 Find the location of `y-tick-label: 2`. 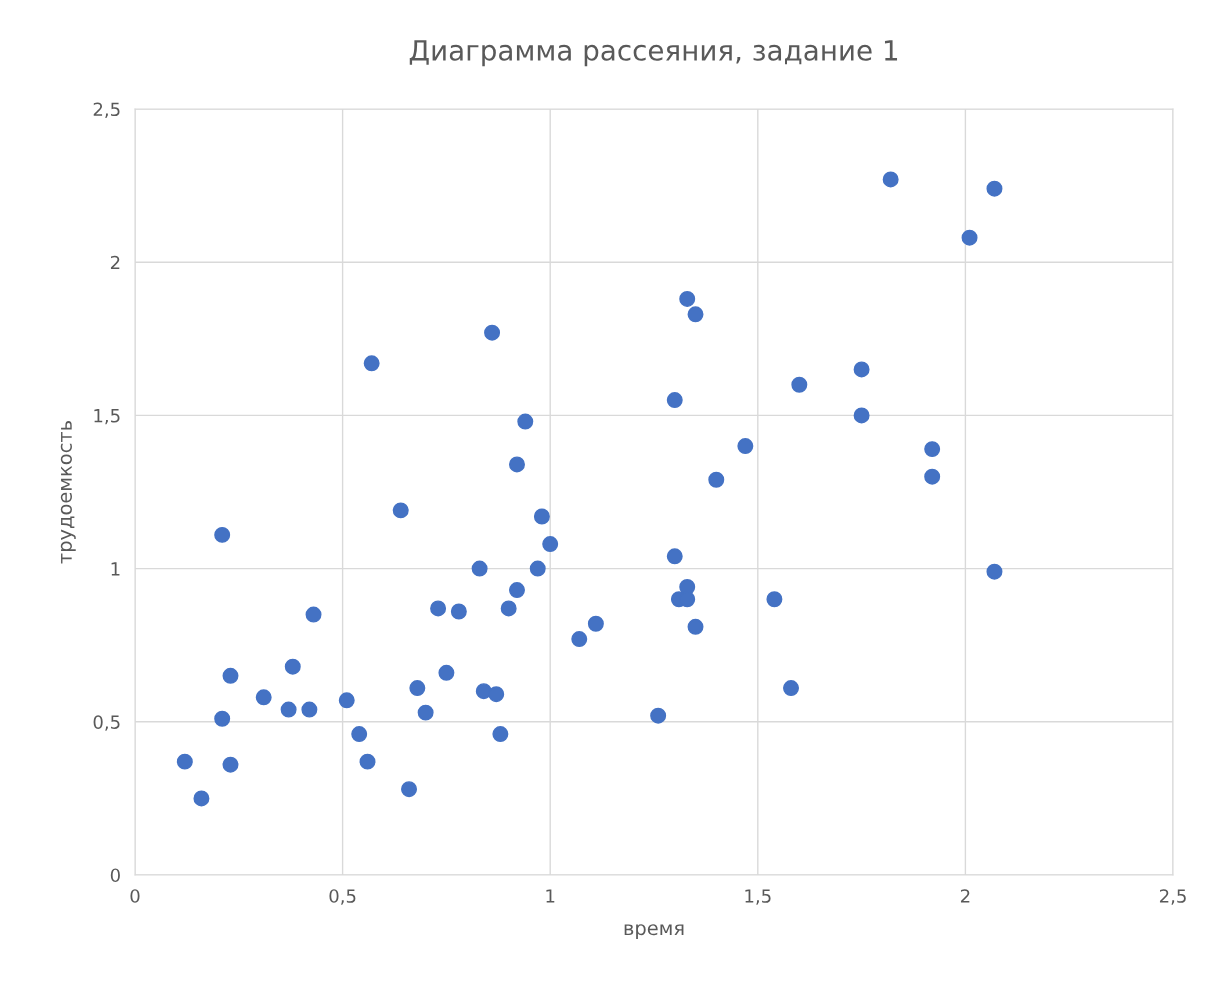

y-tick-label: 2 is located at coordinates (115, 262).